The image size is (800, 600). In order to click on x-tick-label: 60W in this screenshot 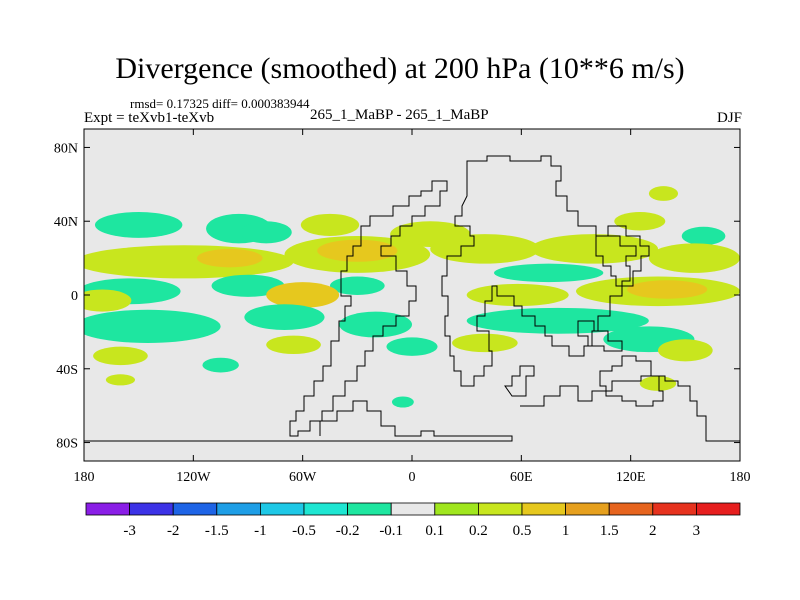, I will do `click(303, 477)`.